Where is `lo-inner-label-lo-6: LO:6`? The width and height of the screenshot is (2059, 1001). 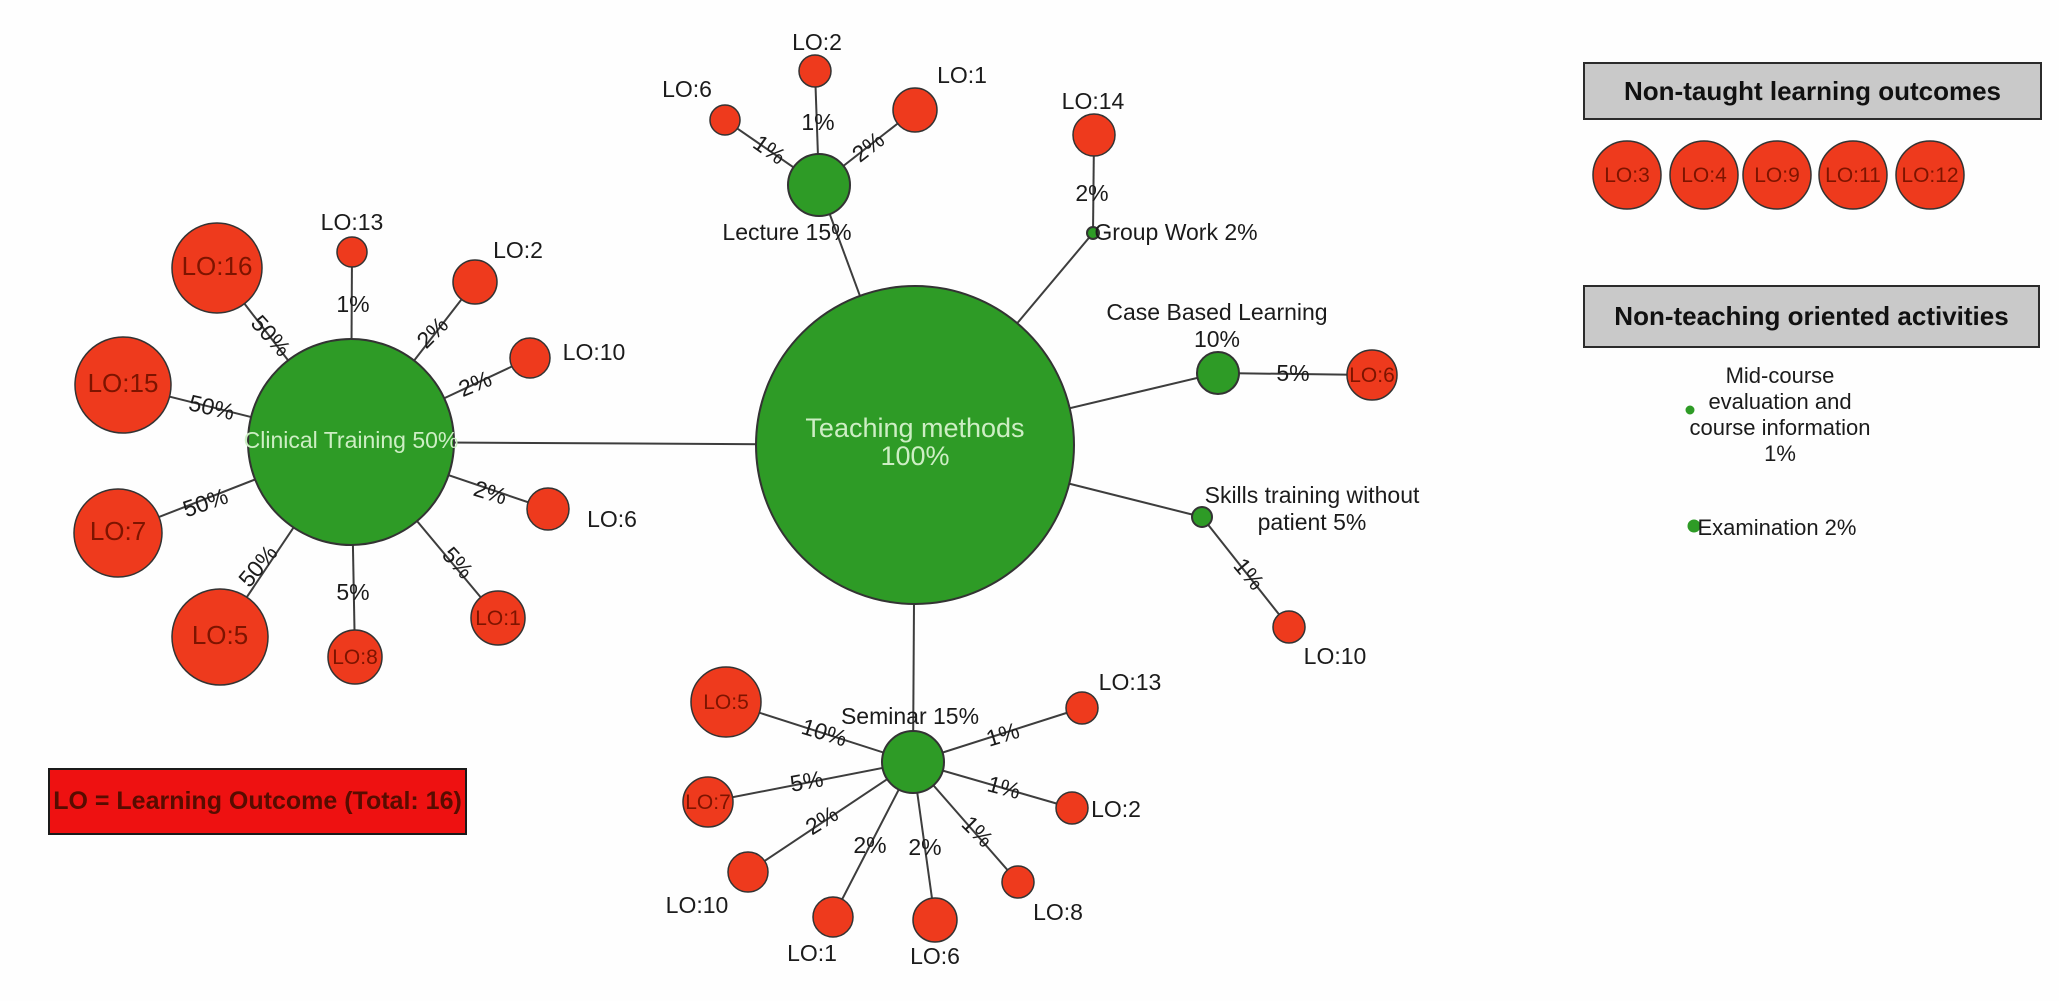
lo-inner-label-lo-6: LO:6 is located at coordinates (1372, 375).